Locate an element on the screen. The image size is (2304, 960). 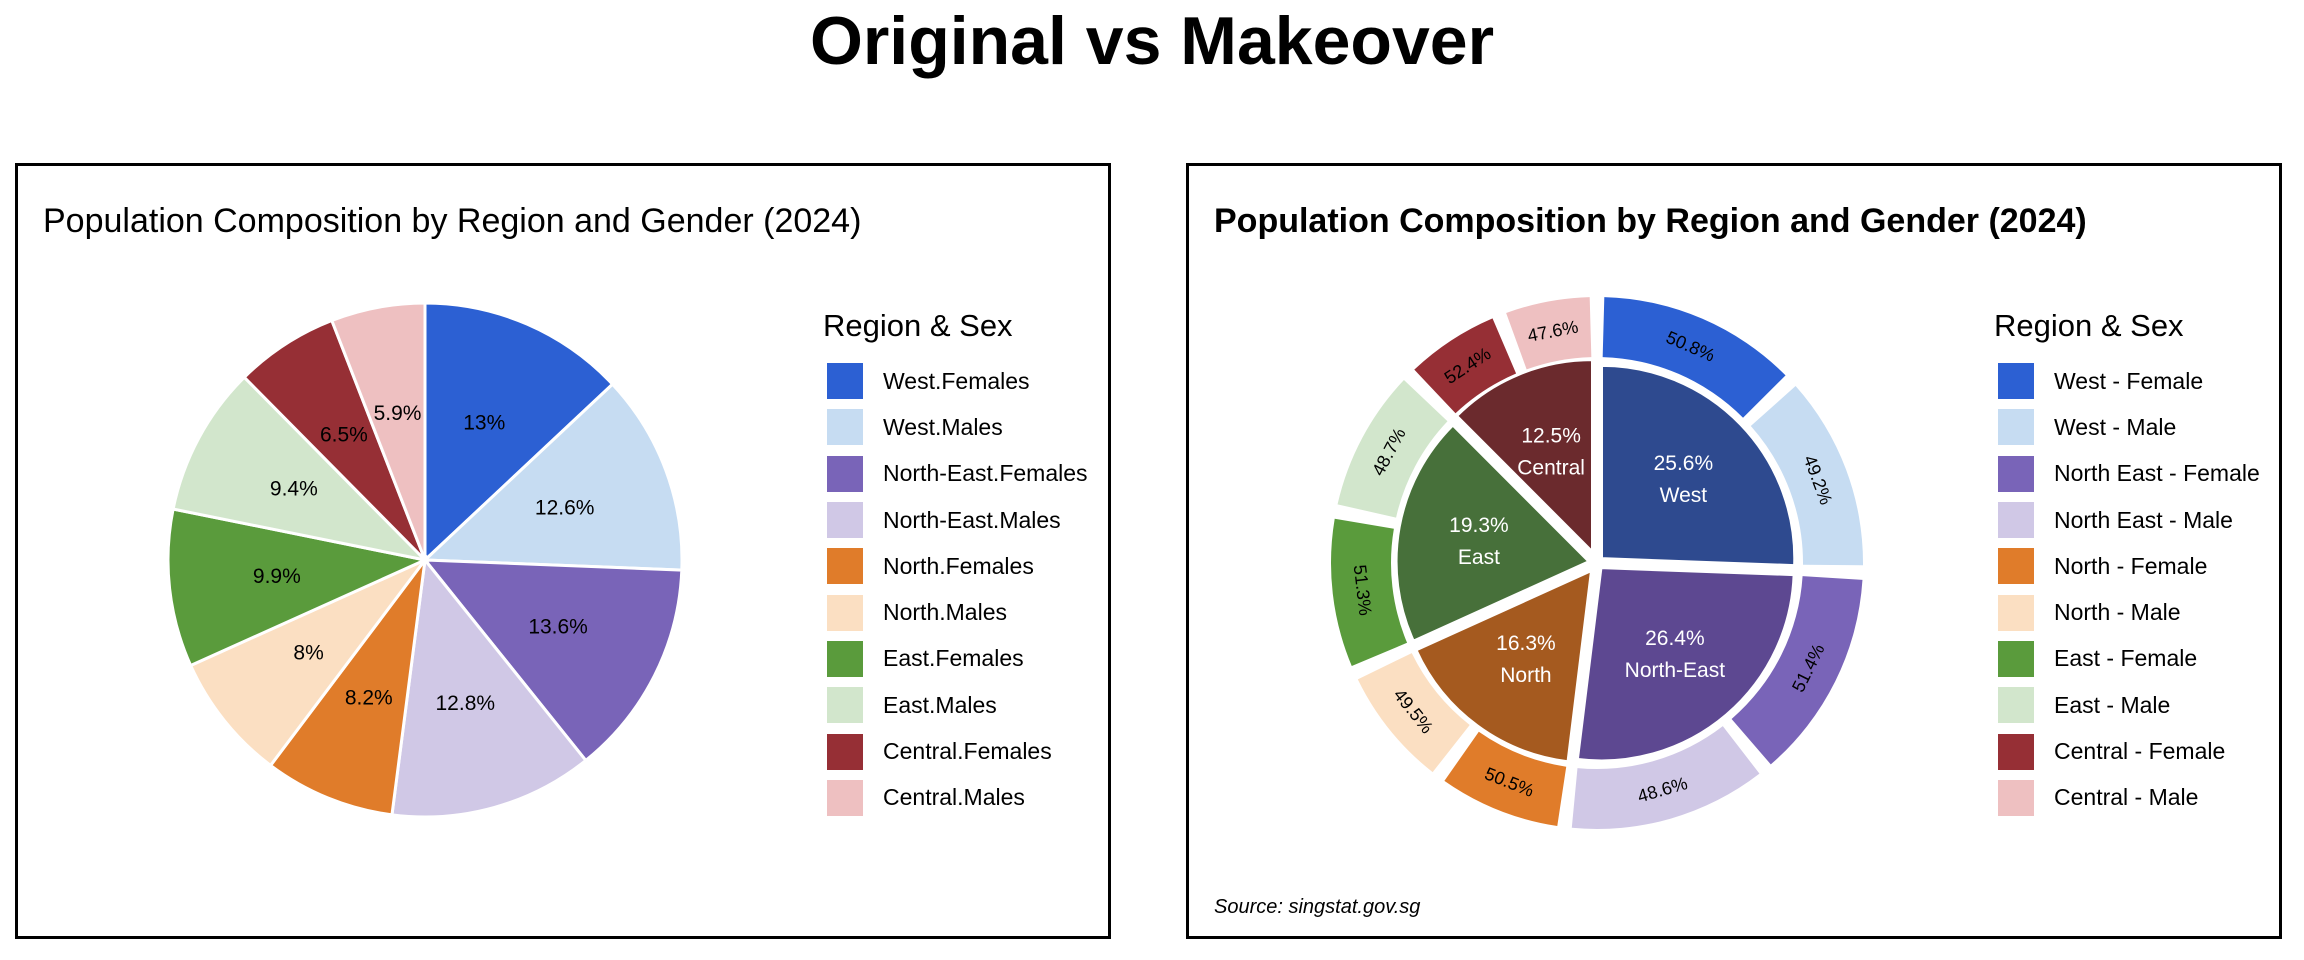
makeover-legend-title: Region & Sex is located at coordinates (2089, 325).